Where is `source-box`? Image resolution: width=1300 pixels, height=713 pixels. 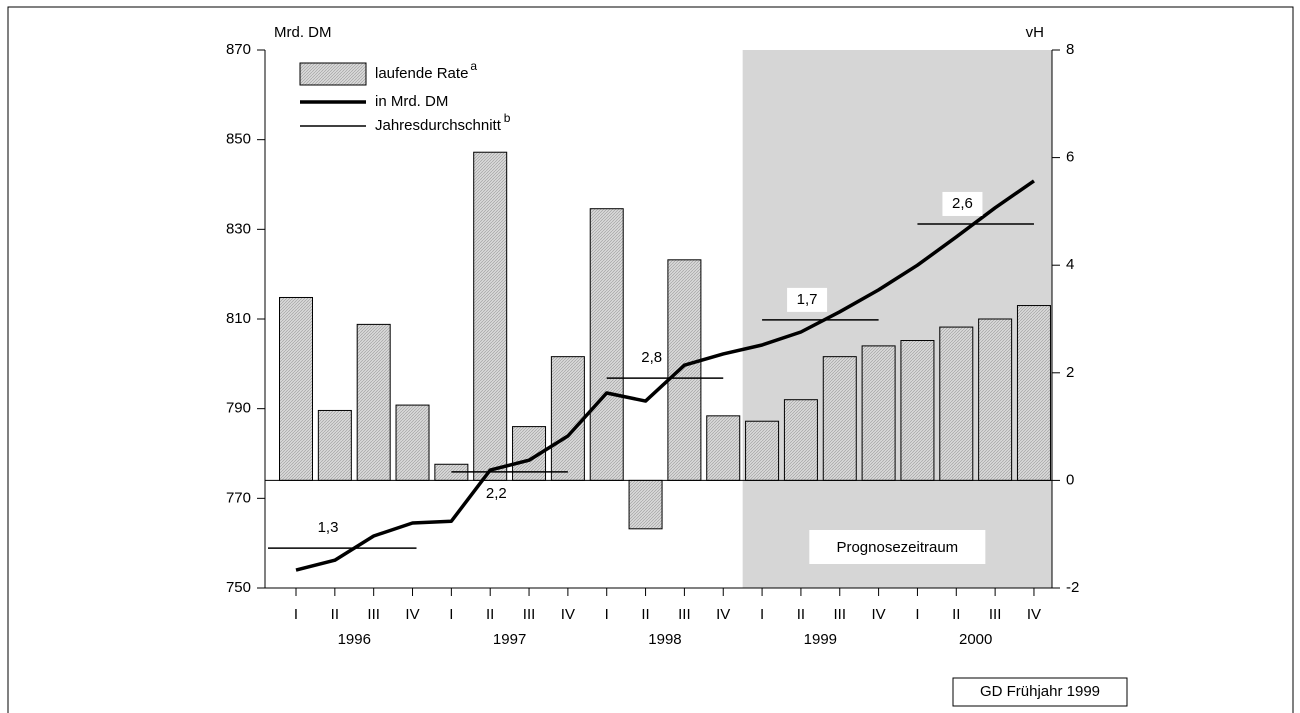
source-box is located at coordinates (1040, 692).